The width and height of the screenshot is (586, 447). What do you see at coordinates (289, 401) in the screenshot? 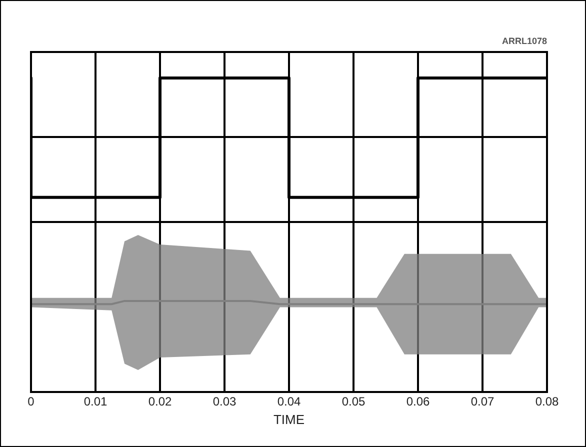
I see `x-tick-label: 0.04` at bounding box center [289, 401].